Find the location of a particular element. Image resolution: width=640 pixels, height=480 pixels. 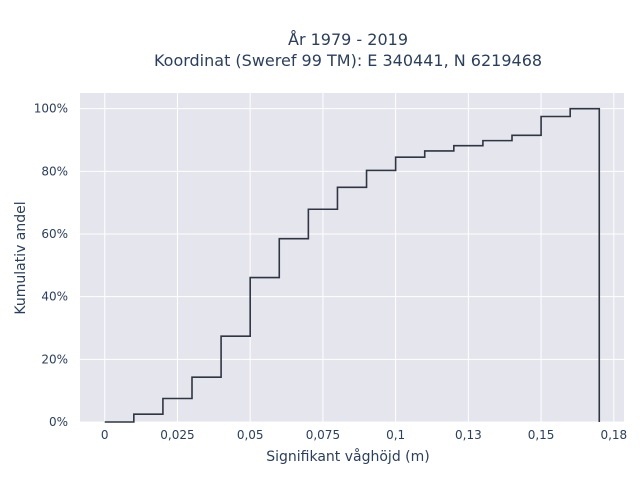

x-tick-label: 0,1 is located at coordinates (395, 435).